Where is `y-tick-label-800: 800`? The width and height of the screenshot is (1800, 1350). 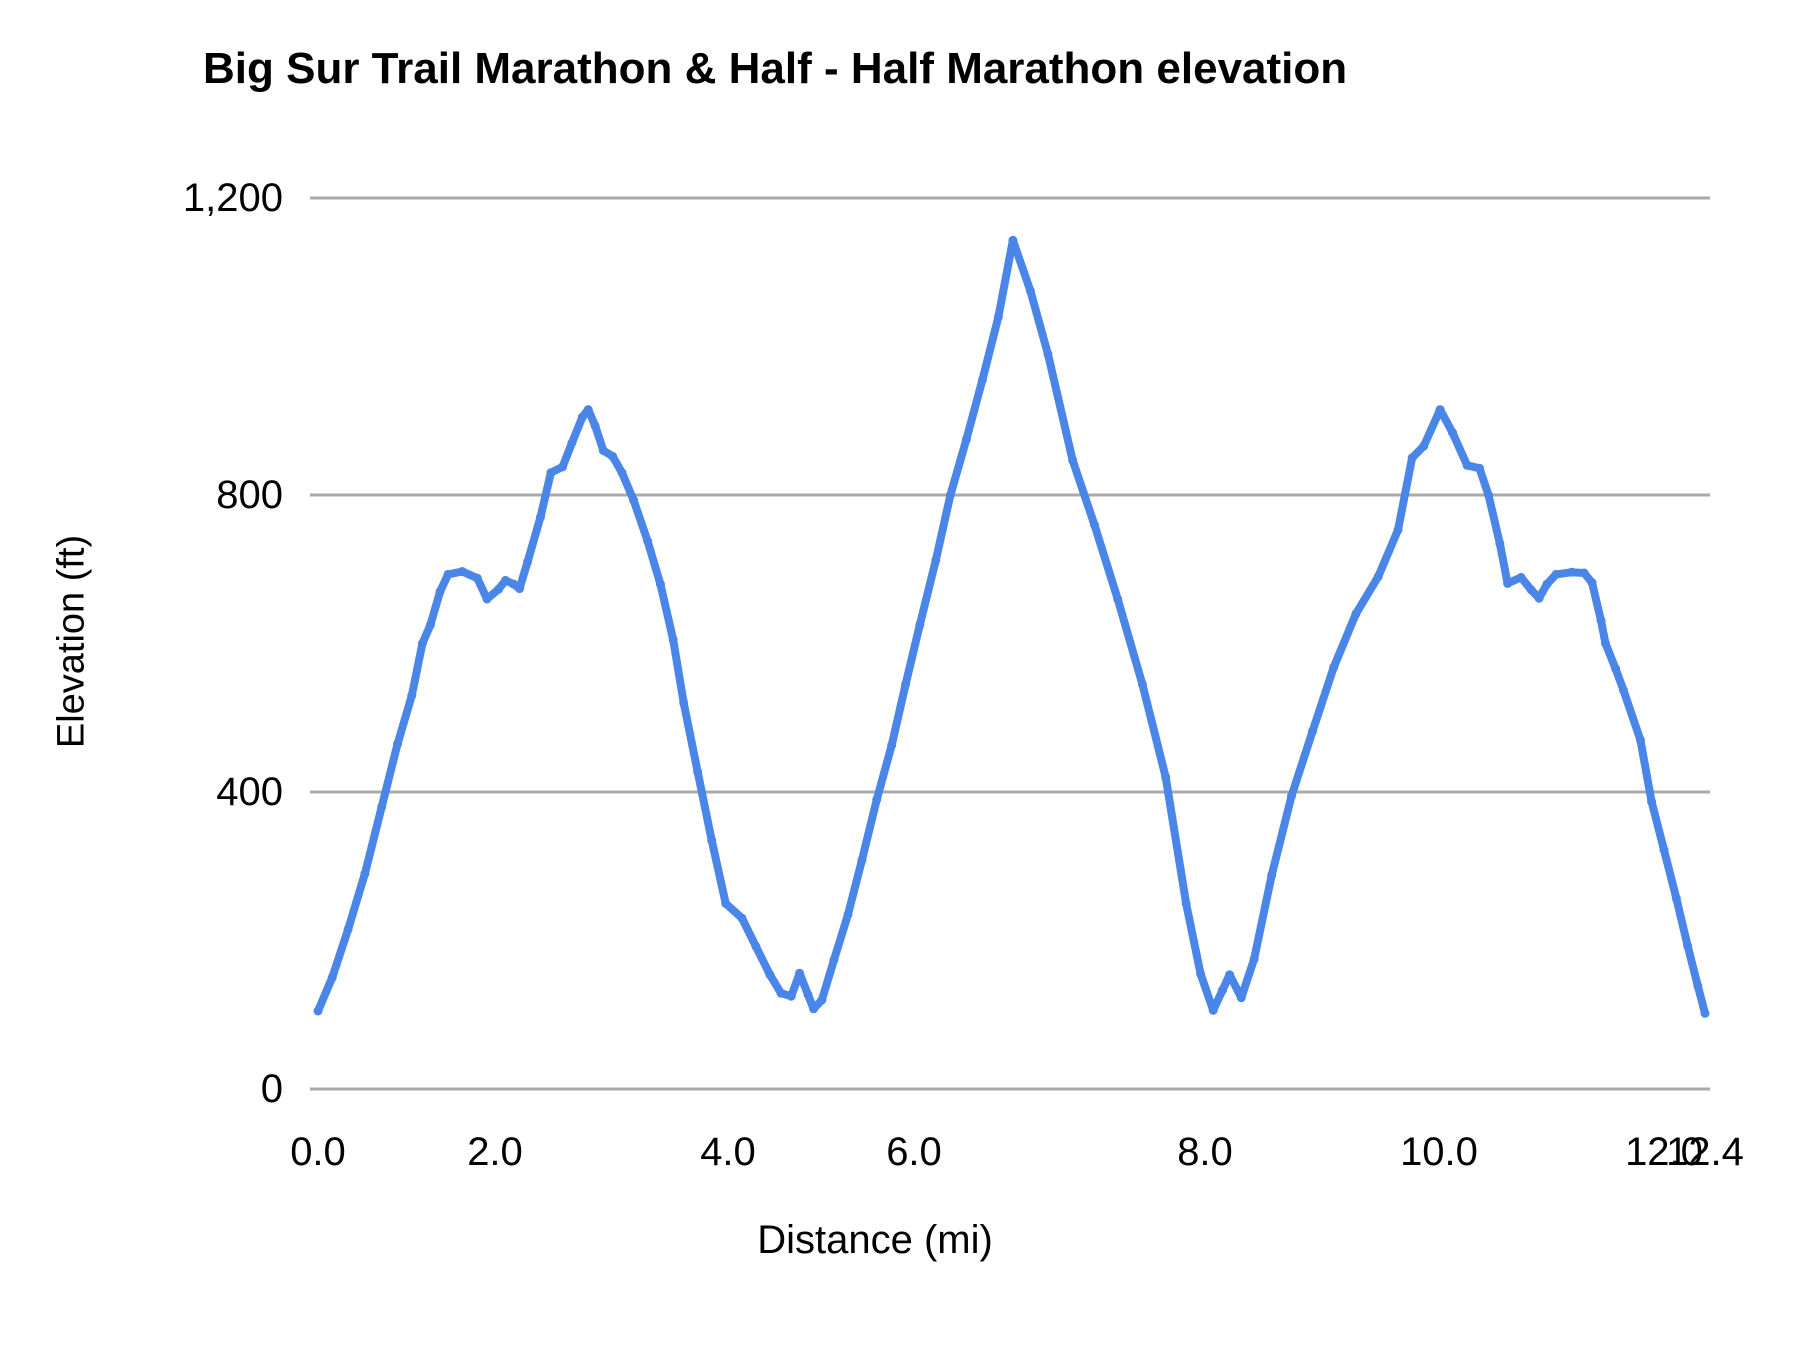 y-tick-label-800: 800 is located at coordinates (249, 495).